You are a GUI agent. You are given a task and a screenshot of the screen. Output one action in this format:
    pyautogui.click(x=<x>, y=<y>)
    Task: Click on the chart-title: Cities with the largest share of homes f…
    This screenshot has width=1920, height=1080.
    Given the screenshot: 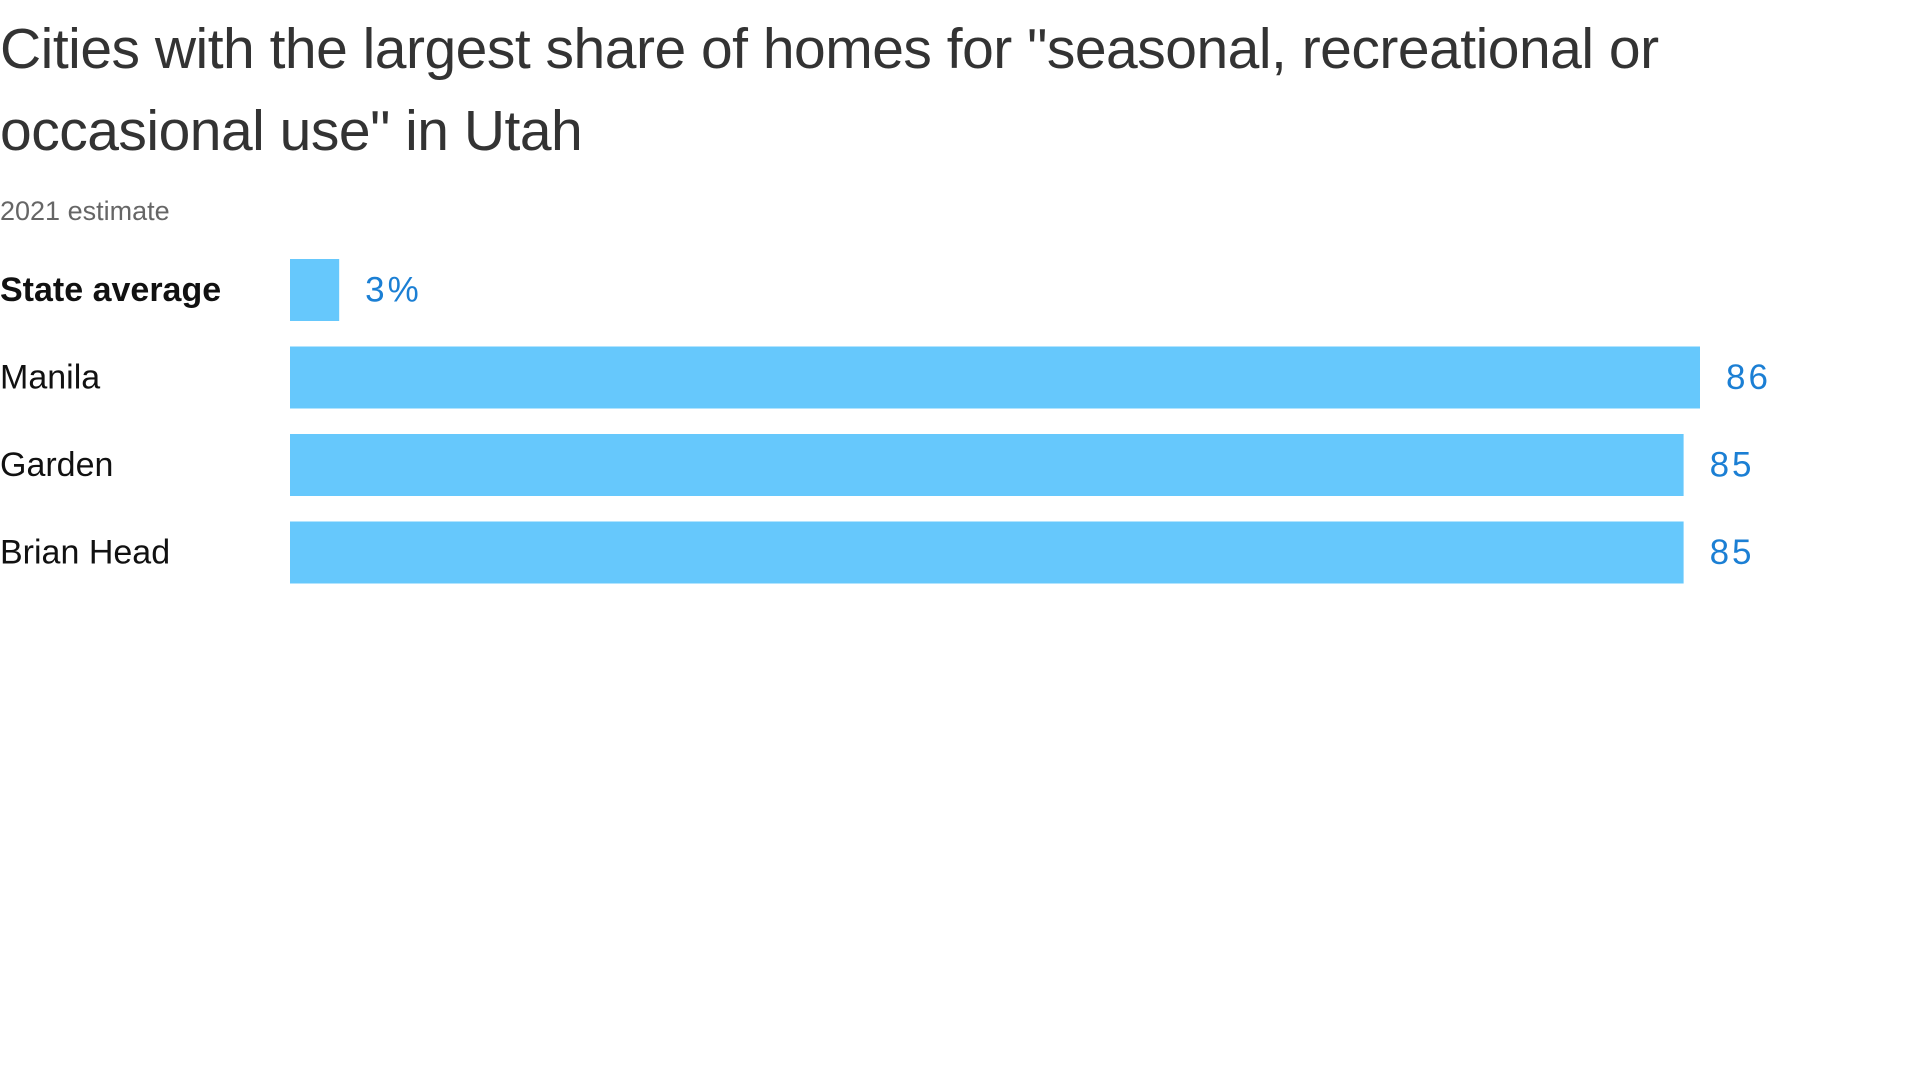 What is the action you would take?
    pyautogui.click(x=829, y=90)
    